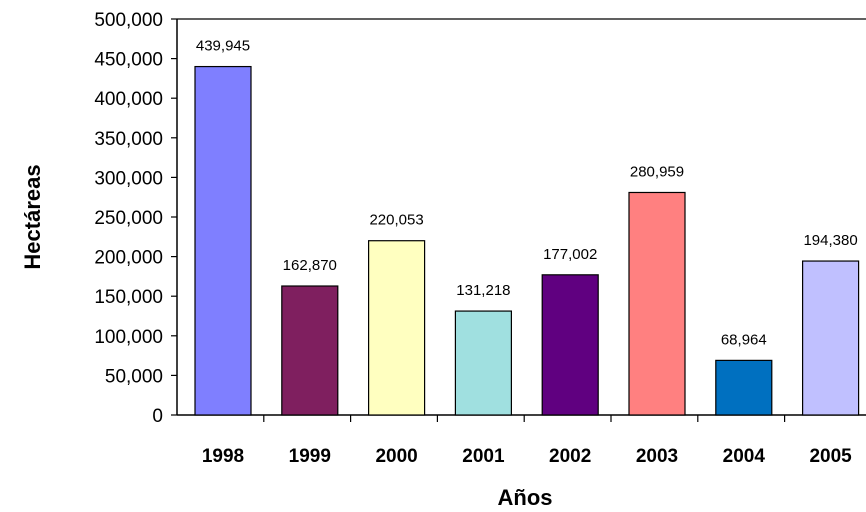 The width and height of the screenshot is (866, 512). What do you see at coordinates (396, 456) in the screenshot?
I see `x-tick-label-2000: 2000` at bounding box center [396, 456].